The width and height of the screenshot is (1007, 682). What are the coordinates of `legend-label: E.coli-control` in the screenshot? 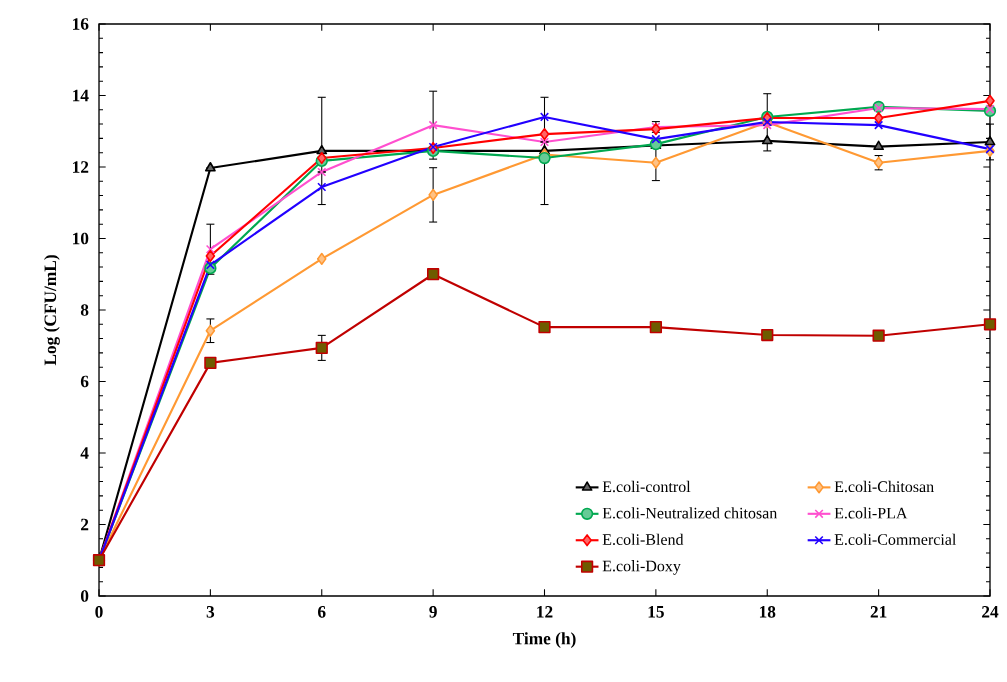 It's located at (646, 486).